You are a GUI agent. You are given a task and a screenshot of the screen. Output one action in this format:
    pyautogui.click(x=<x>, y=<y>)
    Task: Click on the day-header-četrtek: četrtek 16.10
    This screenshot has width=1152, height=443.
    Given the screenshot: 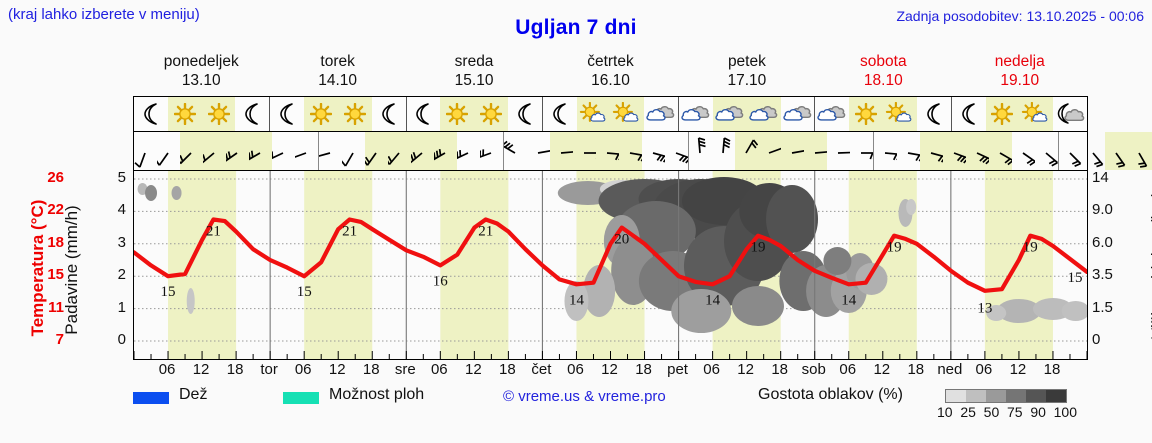 What is the action you would take?
    pyautogui.click(x=610, y=72)
    